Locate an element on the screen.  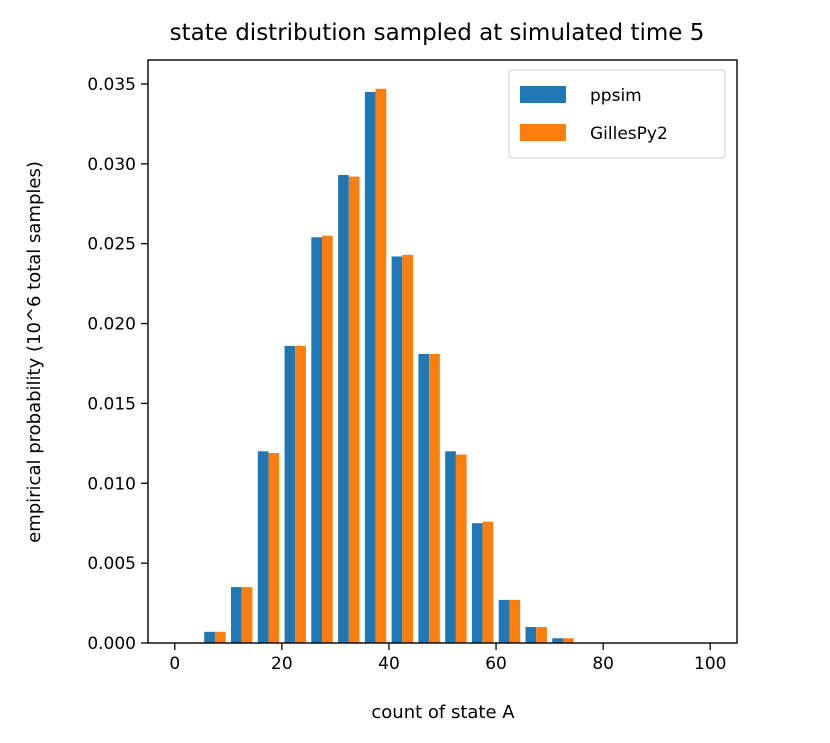
legend: ppsim GillesPy2 is located at coordinates (617, 114).